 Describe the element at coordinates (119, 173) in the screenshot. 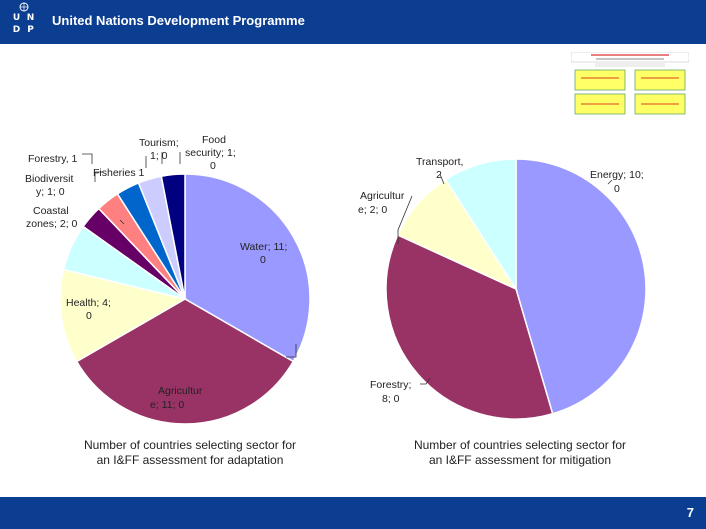

I see `label-fisheries: Fisheries 1` at that location.